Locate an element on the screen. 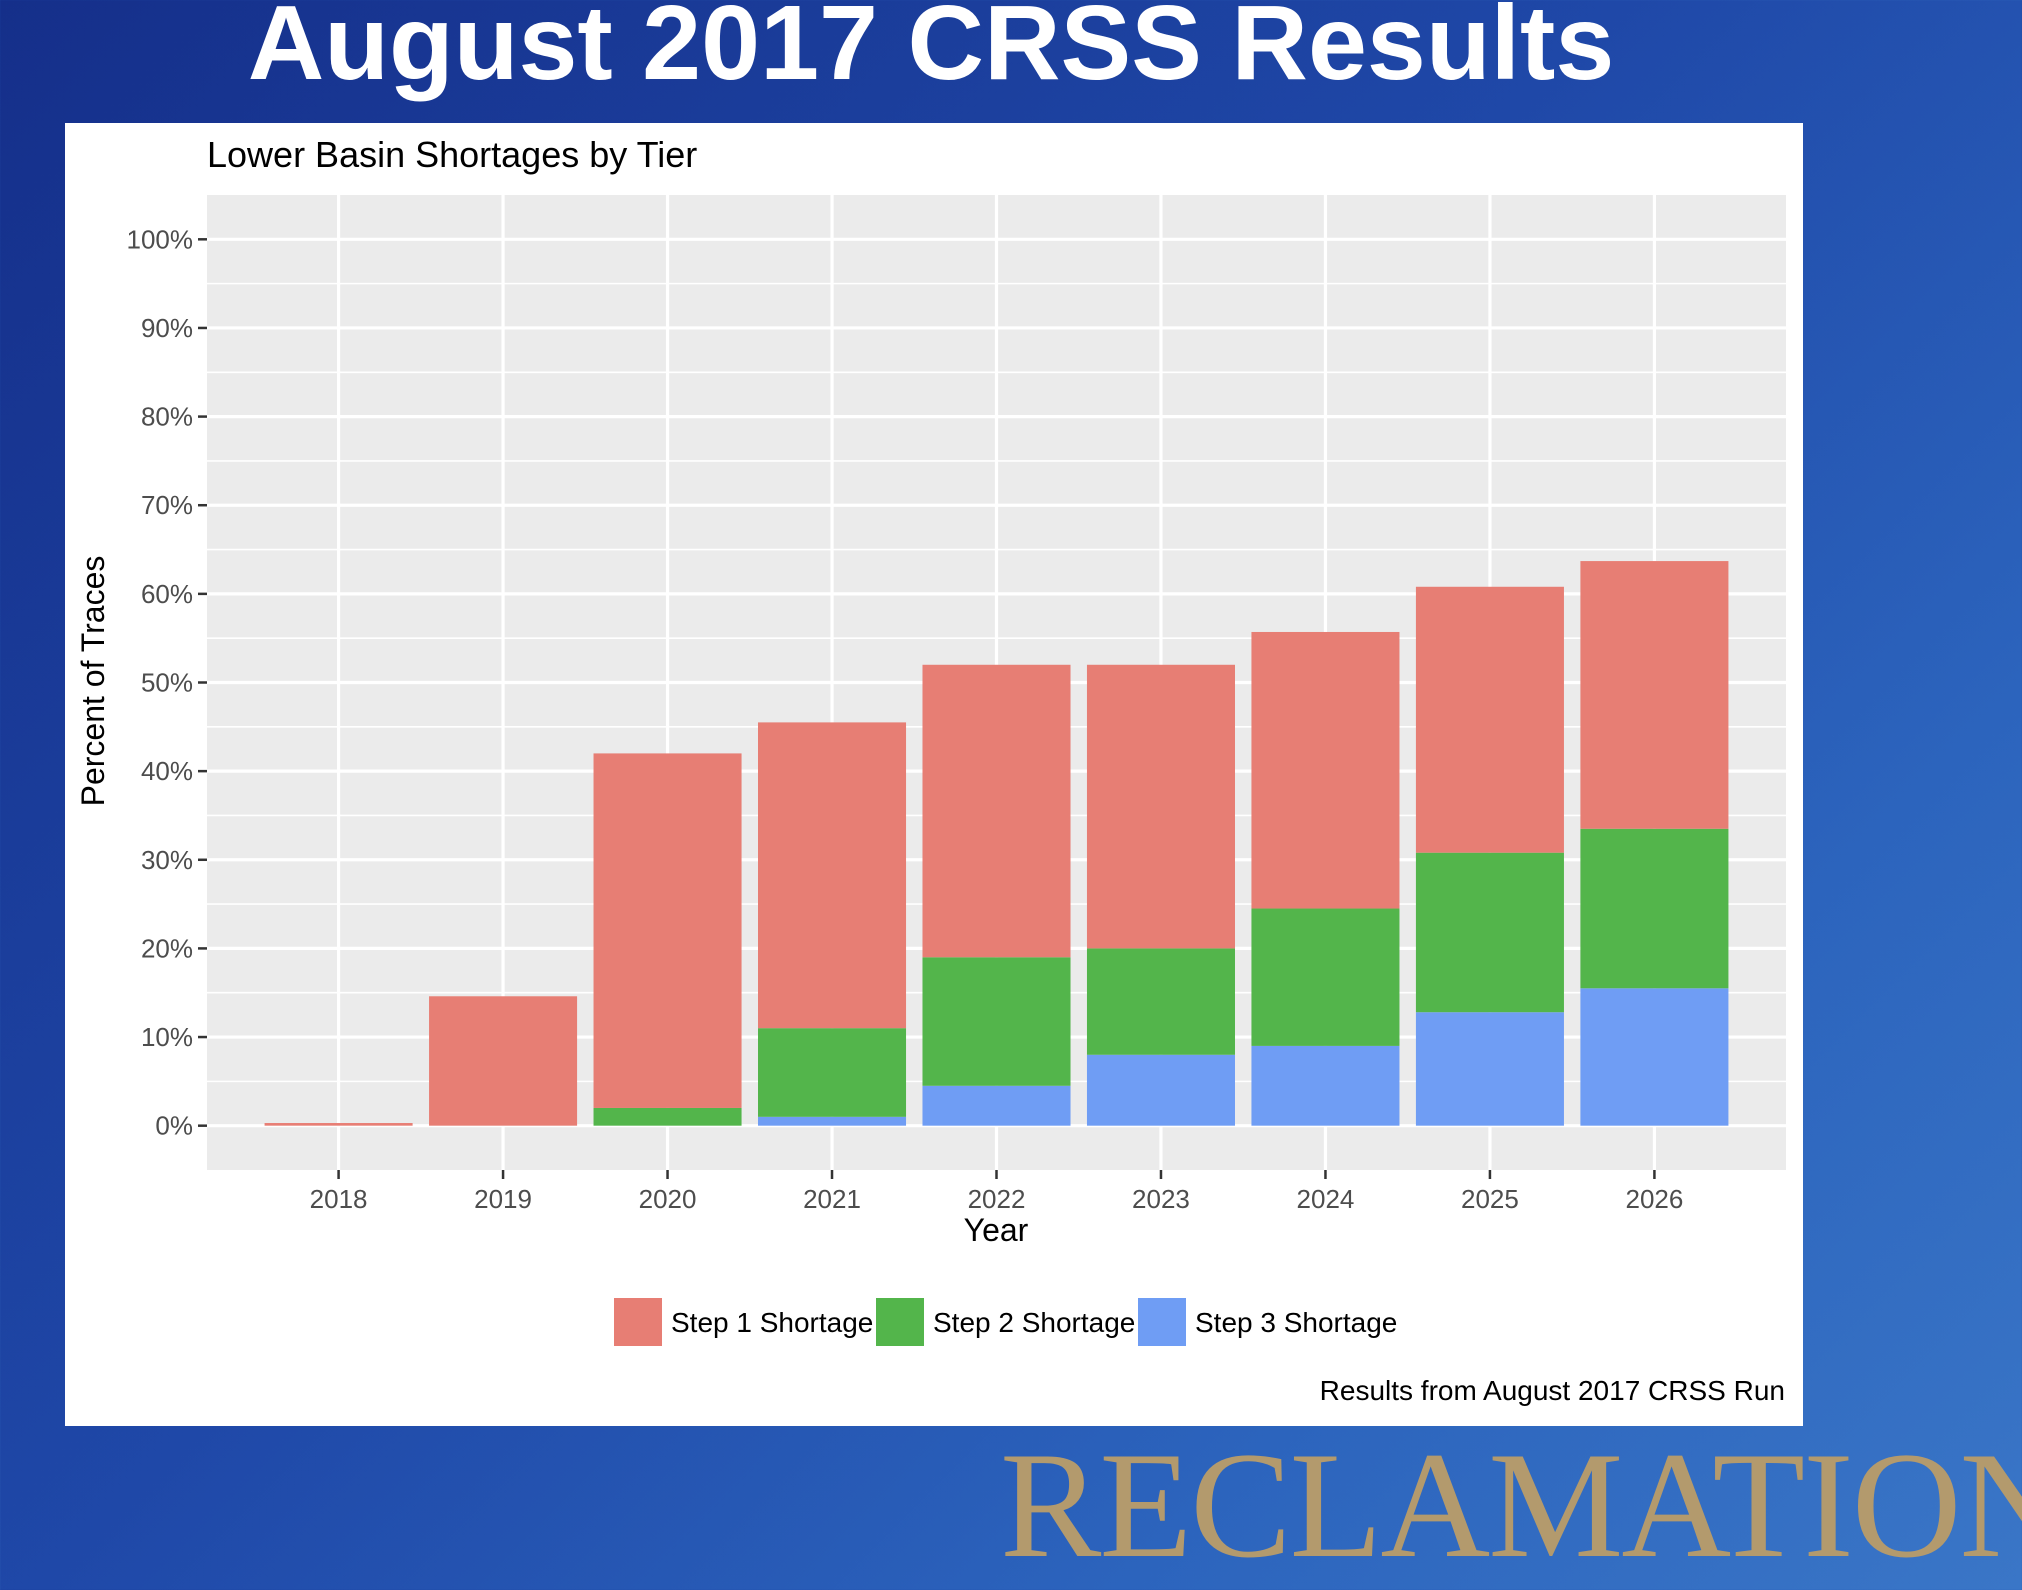 Image resolution: width=2022 pixels, height=1590 pixels. y-tick-label: 90% is located at coordinates (167, 328).